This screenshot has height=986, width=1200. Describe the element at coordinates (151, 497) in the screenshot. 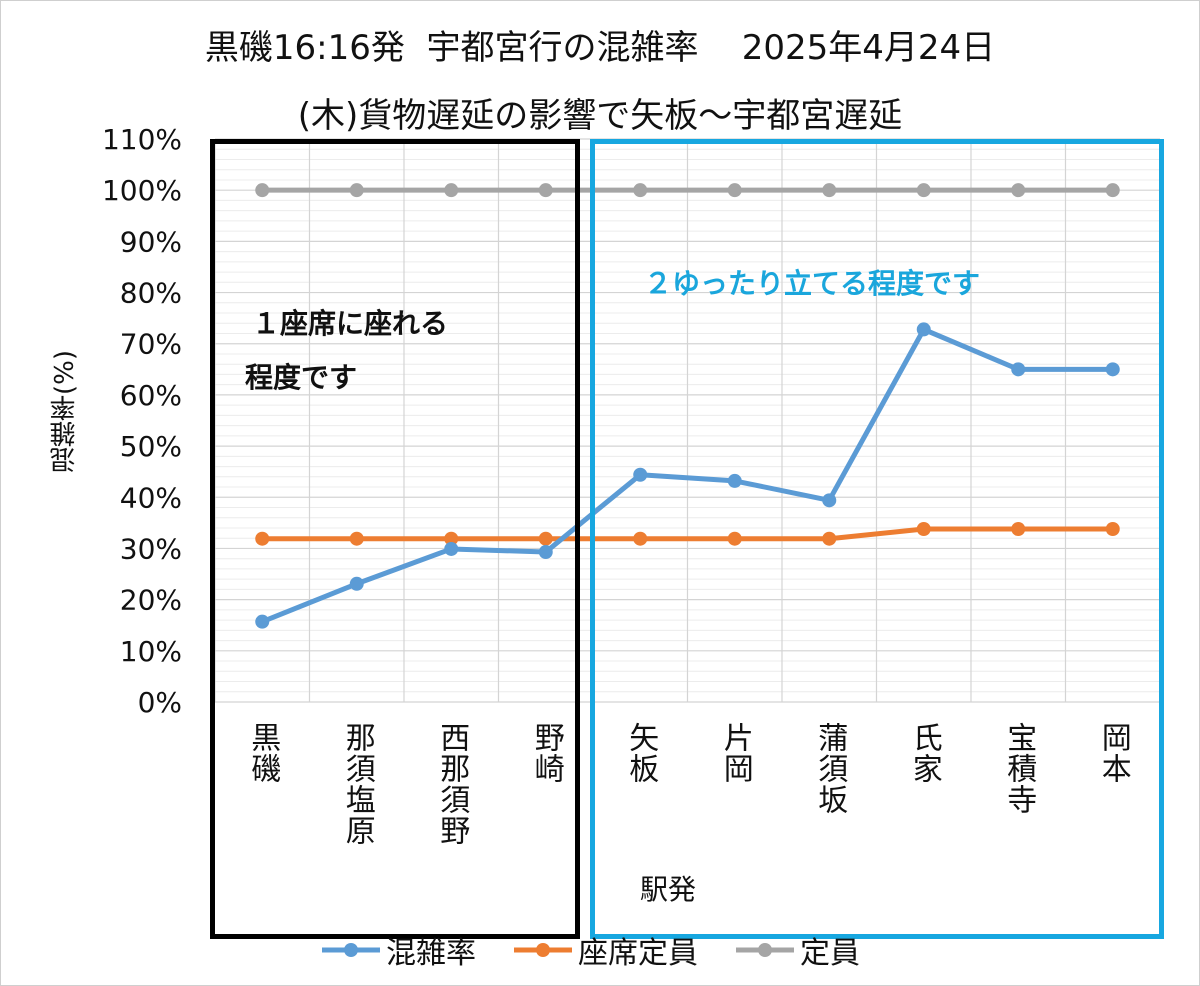

I see `y-tick-label: 40%` at that location.